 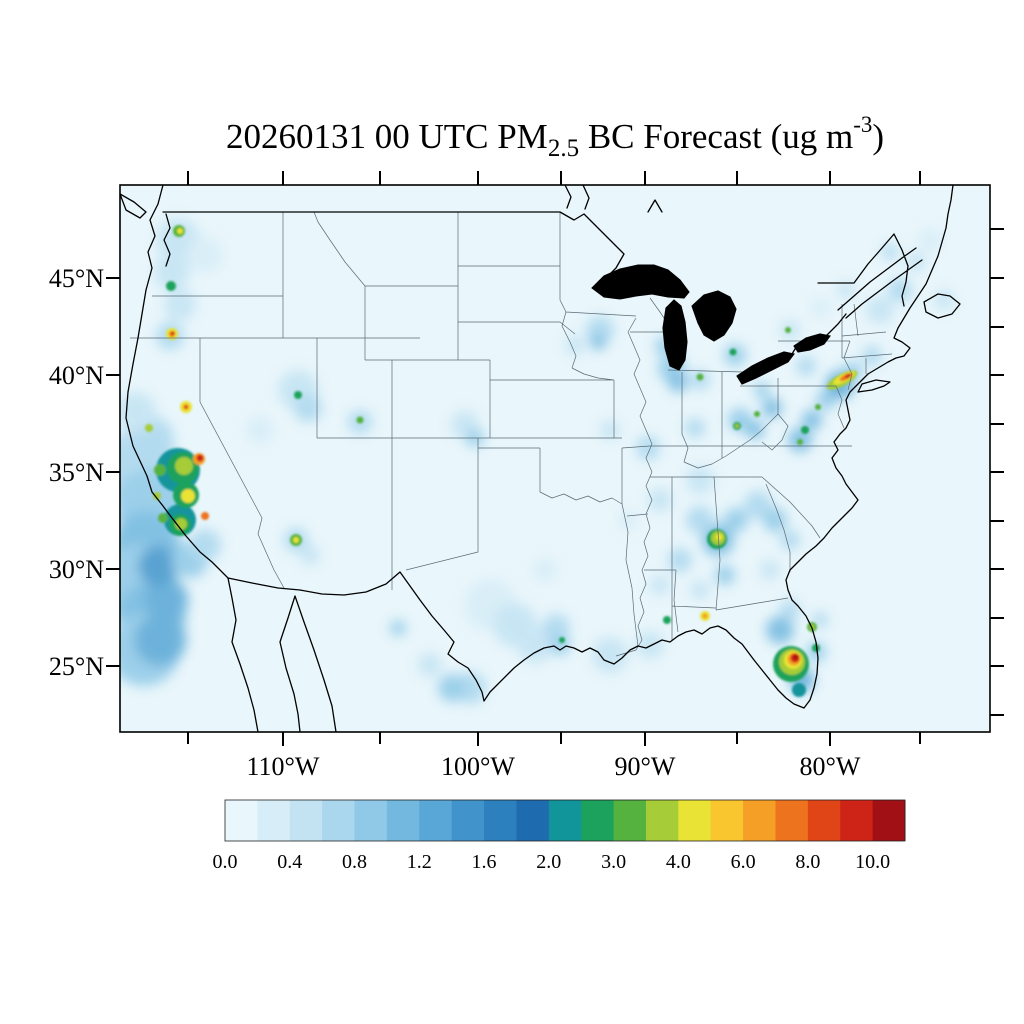 I want to click on colorbar-tick-label: 1.6, so click(x=484, y=862).